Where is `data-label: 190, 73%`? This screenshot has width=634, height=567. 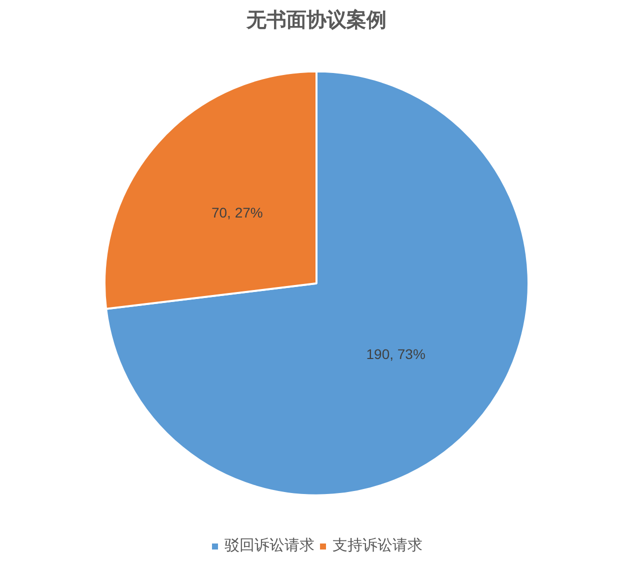 data-label: 190, 73% is located at coordinates (396, 354).